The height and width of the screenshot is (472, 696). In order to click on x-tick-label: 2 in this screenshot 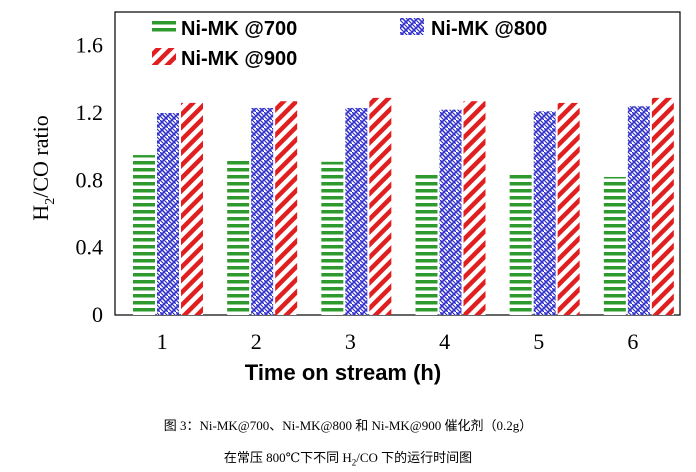, I will do `click(256, 341)`.